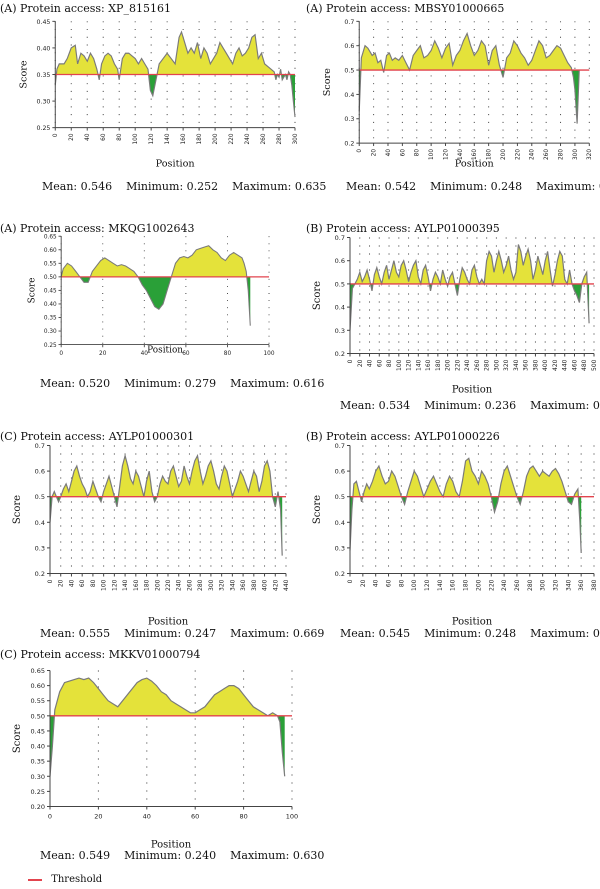 The image size is (600, 889). What do you see at coordinates (75, 383) in the screenshot?
I see `stat-mean: Mean: 0.520` at bounding box center [75, 383].